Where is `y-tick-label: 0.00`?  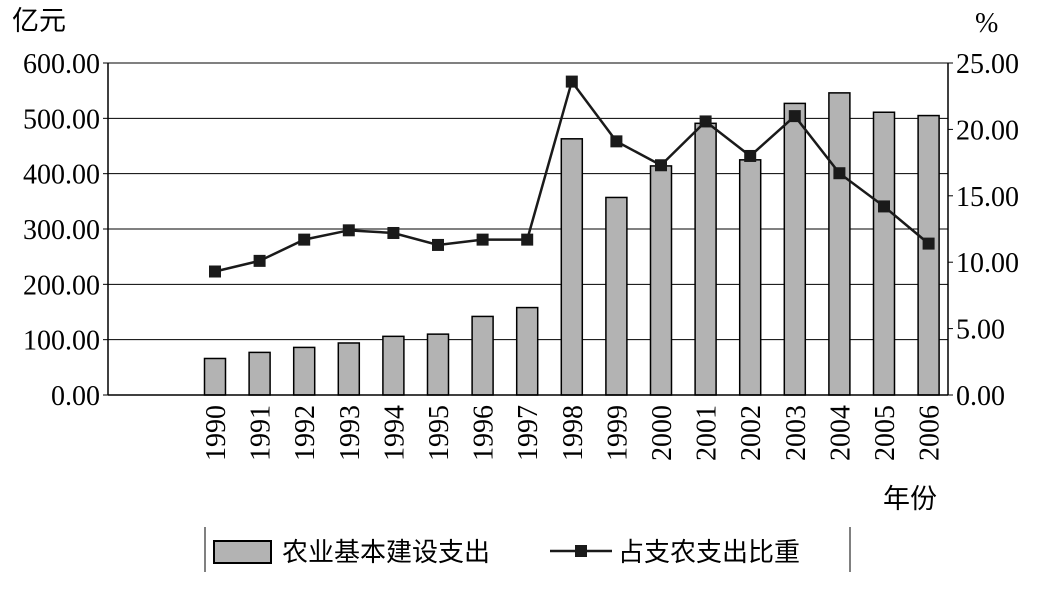 y-tick-label: 0.00 is located at coordinates (75, 396).